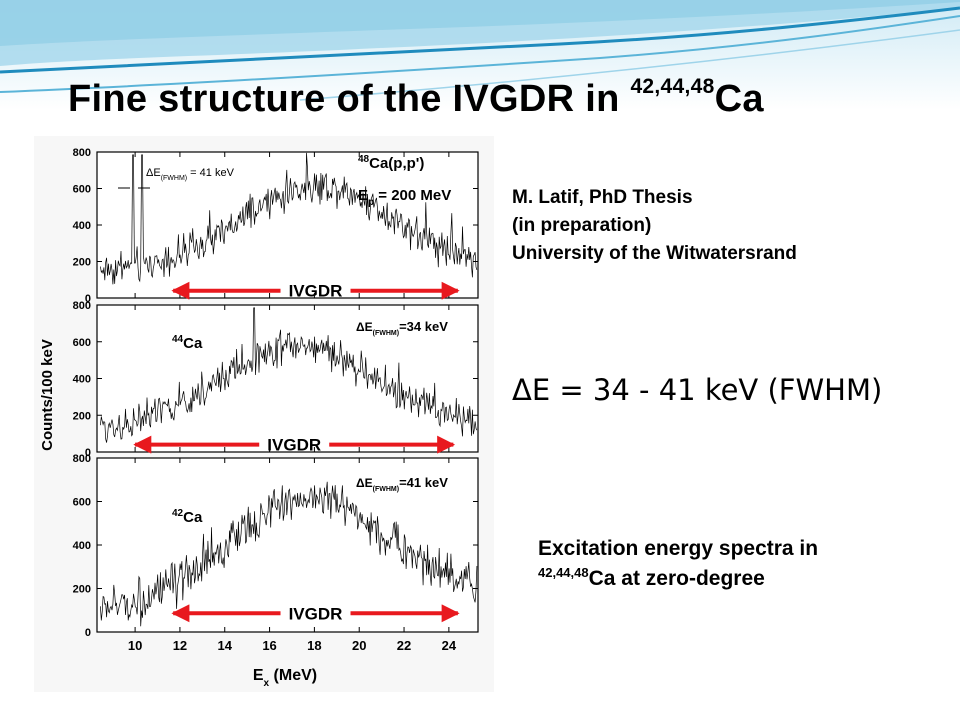 The width and height of the screenshot is (960, 720). I want to click on panel-beam-energy: Ep = 200 MeV, so click(404, 197).